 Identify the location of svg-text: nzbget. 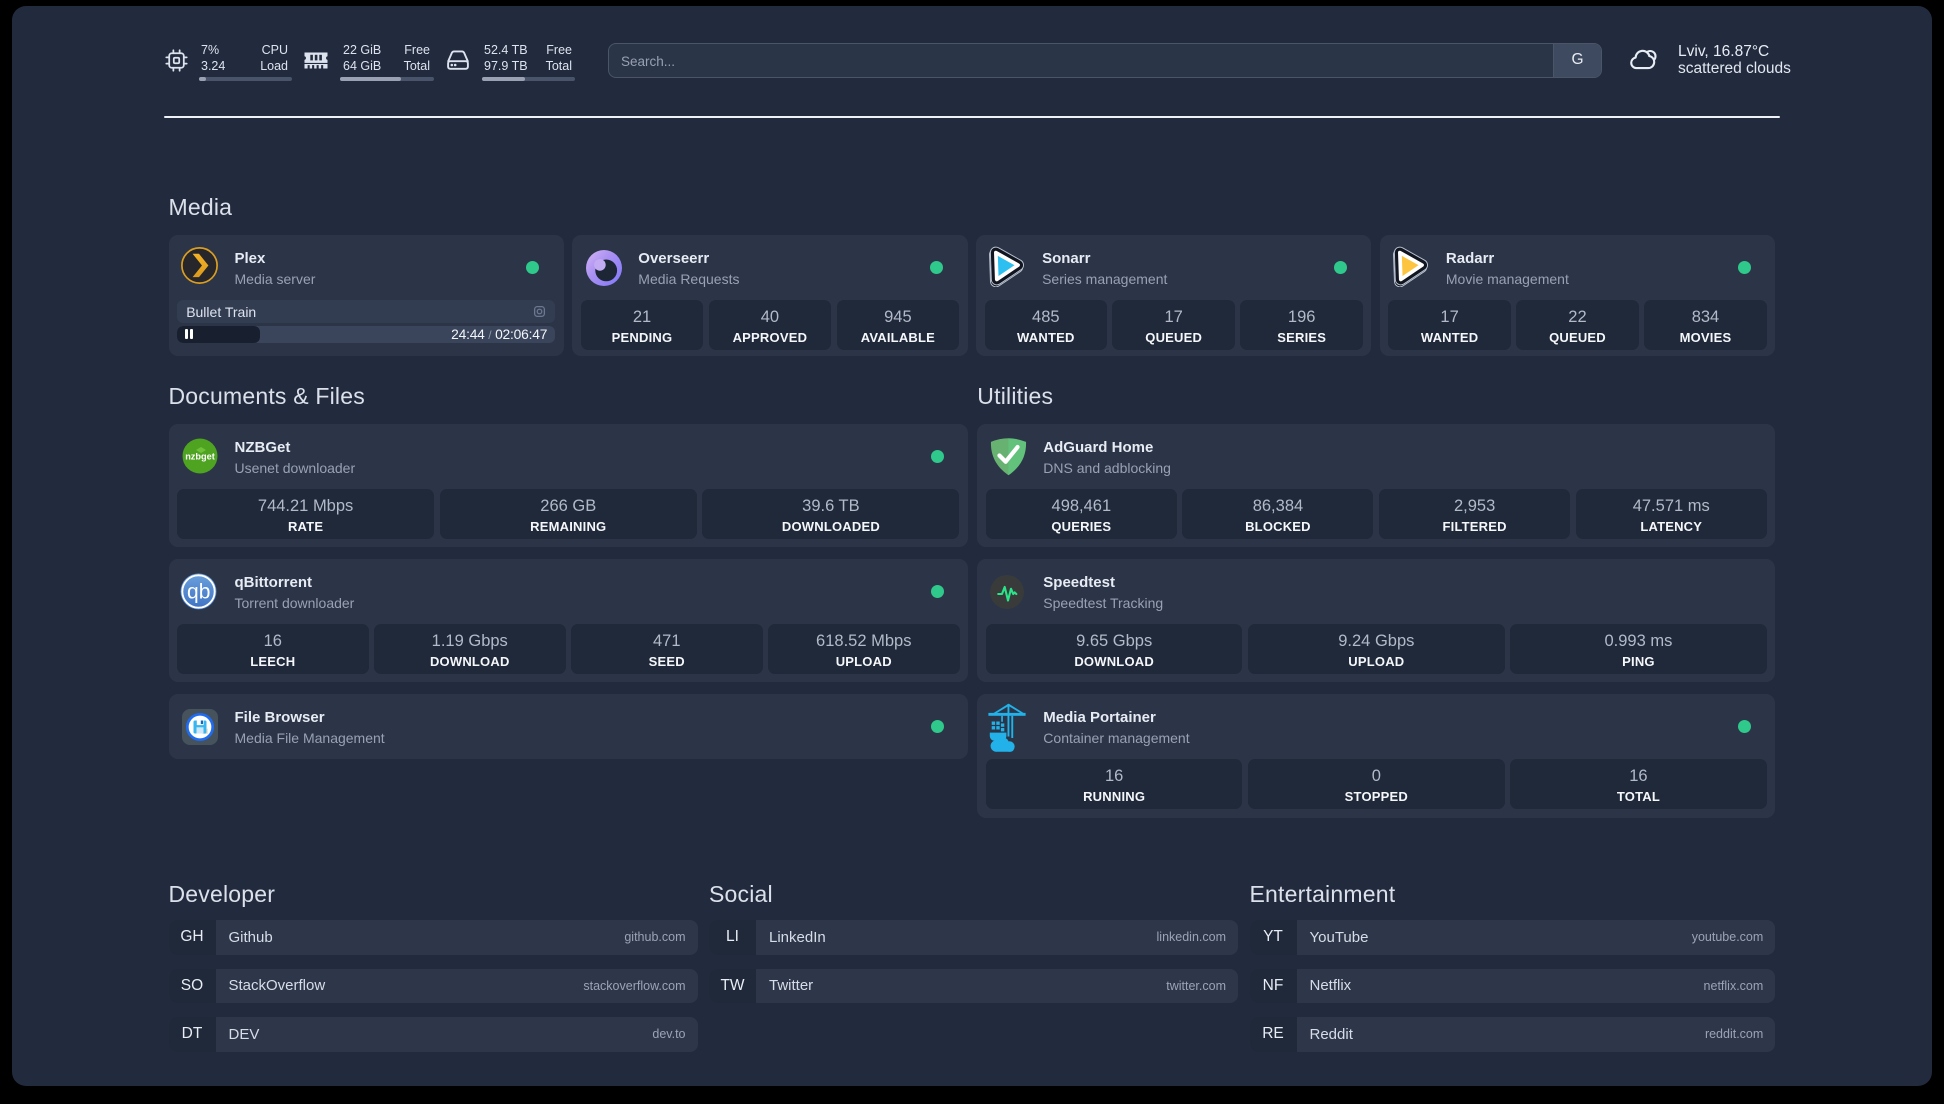
(200, 456).